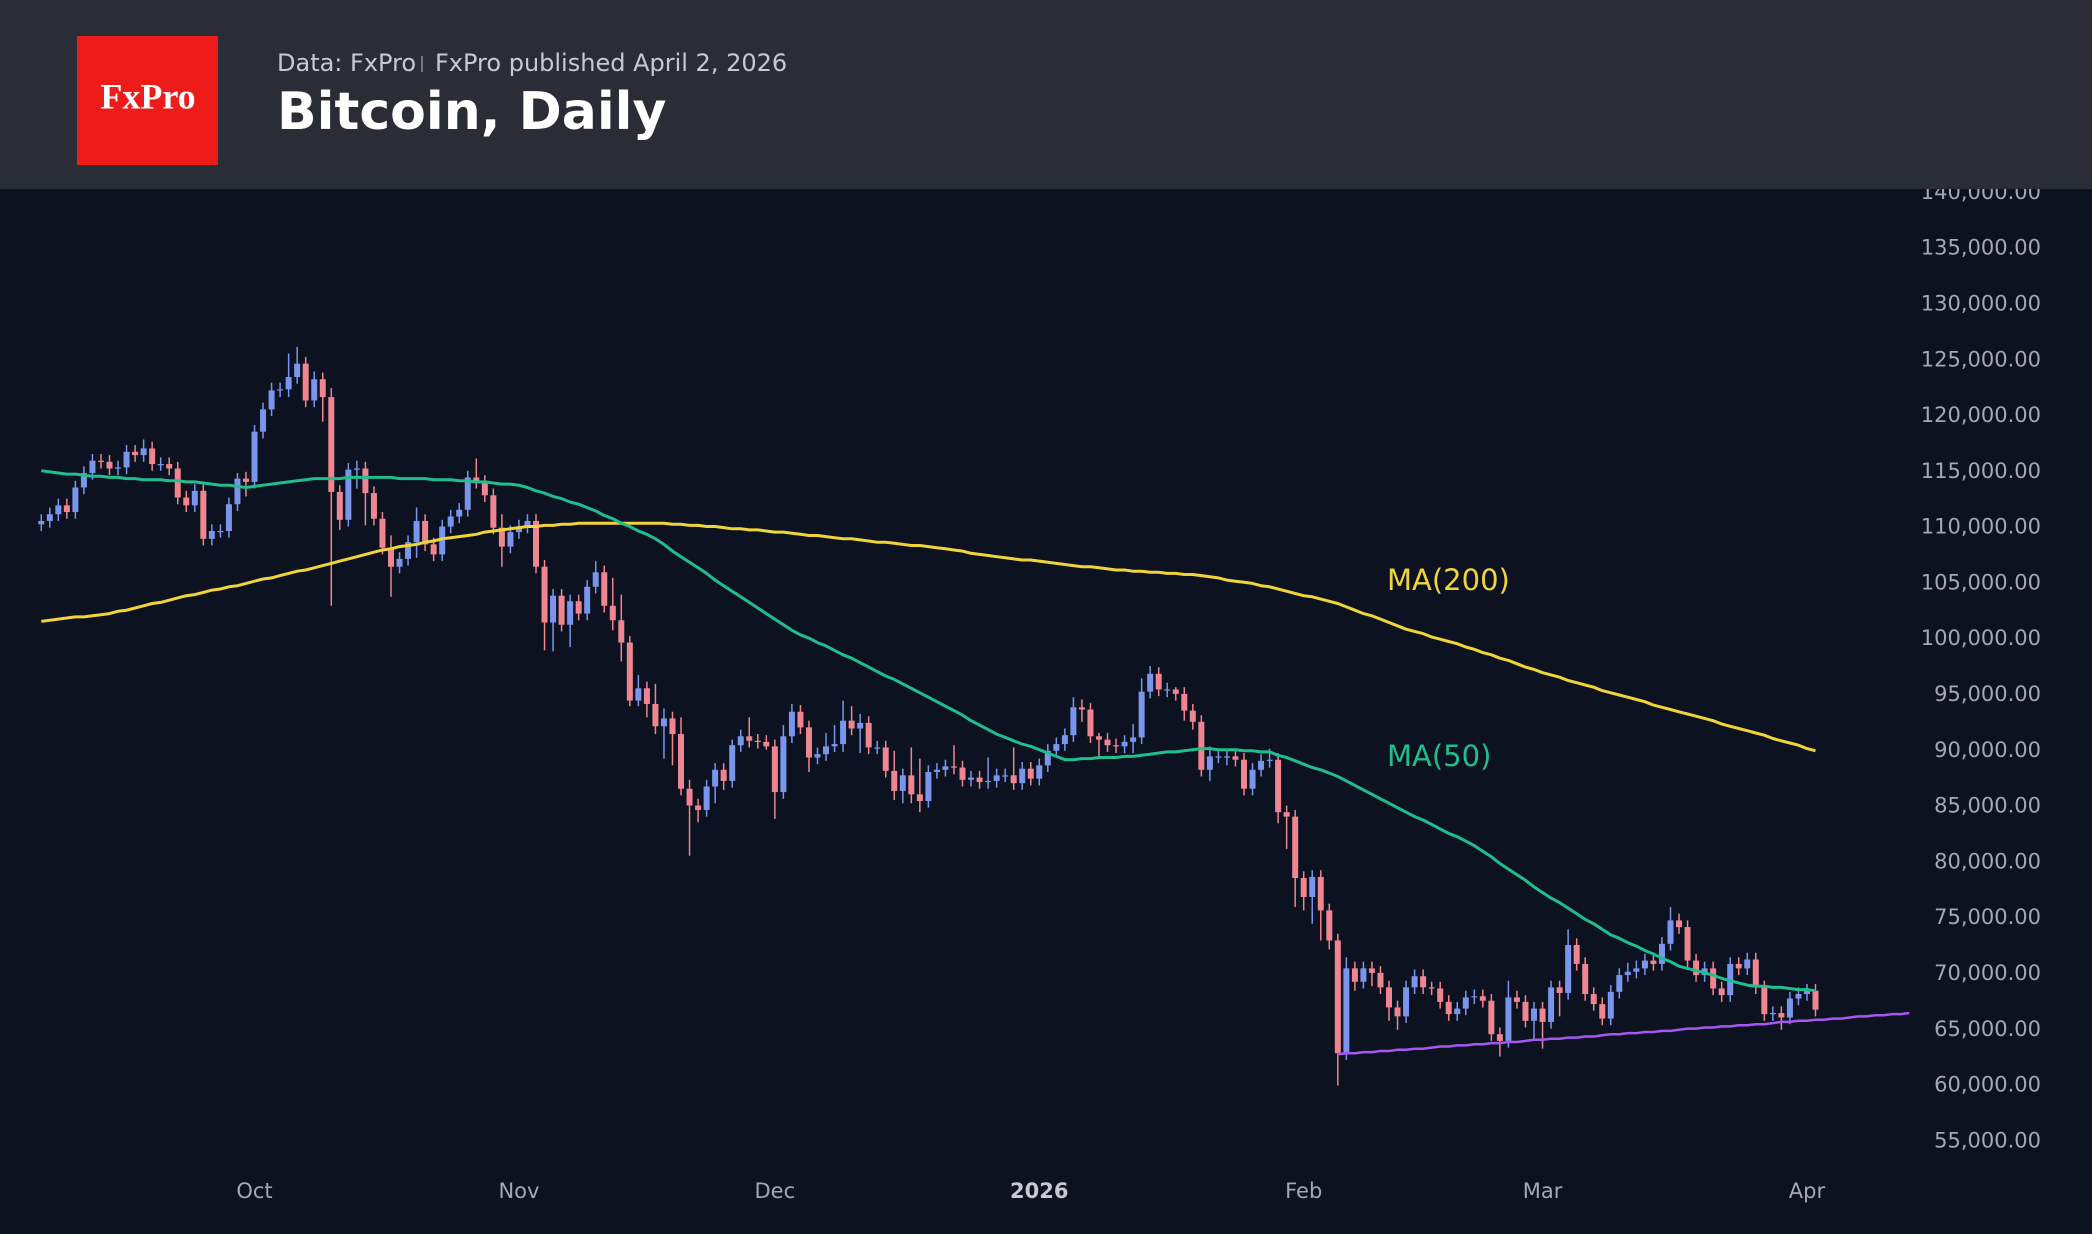 This screenshot has width=2092, height=1234. Describe the element at coordinates (1981, 359) in the screenshot. I see `y-tick-label: 125,000.00` at that location.